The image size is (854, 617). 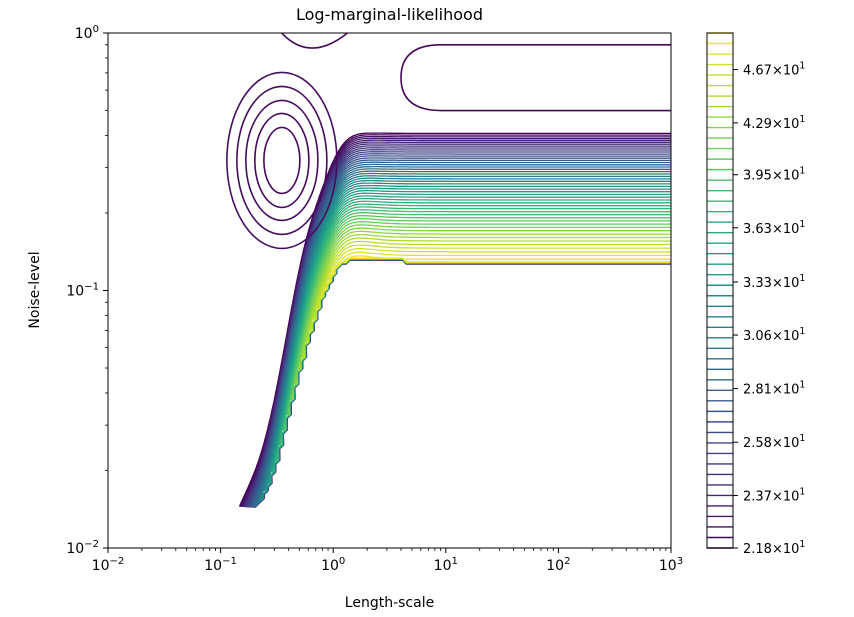 What do you see at coordinates (87, 33) in the screenshot?
I see `y-tick-label: 10⁰` at bounding box center [87, 33].